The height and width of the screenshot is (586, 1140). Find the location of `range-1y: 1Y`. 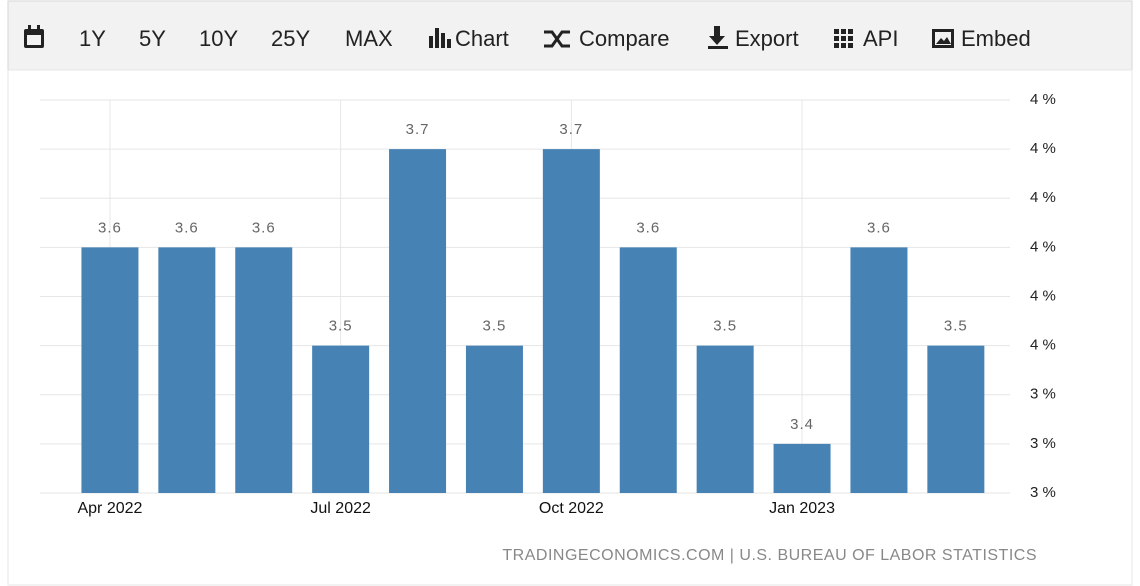

range-1y: 1Y is located at coordinates (92, 38).